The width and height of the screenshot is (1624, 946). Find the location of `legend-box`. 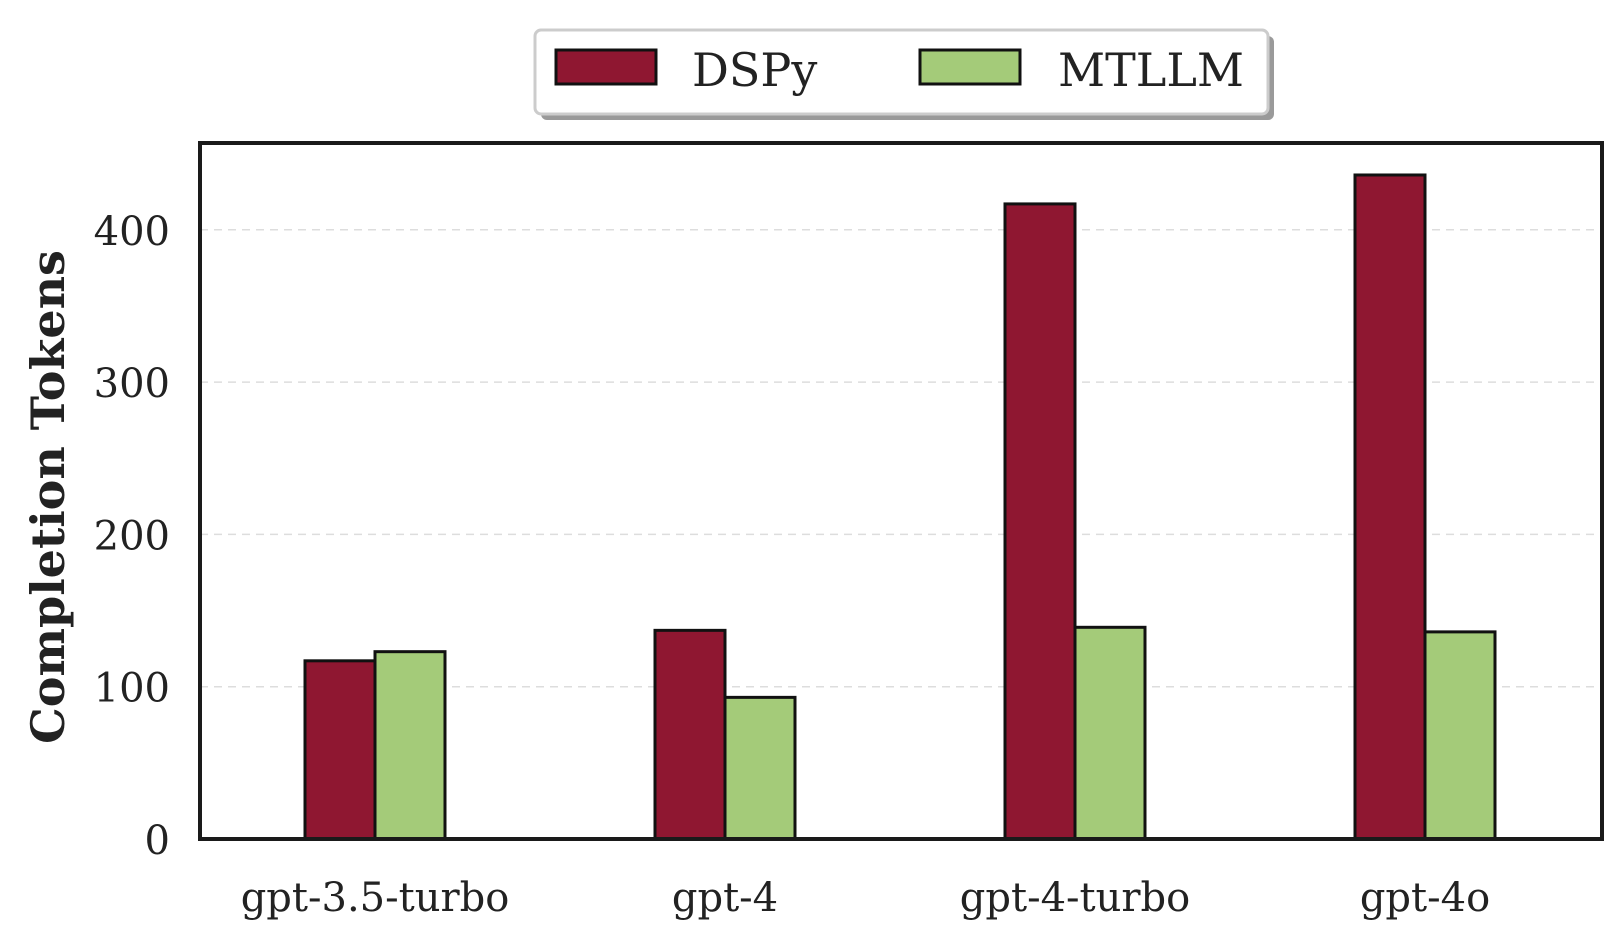

legend-box is located at coordinates (901, 72).